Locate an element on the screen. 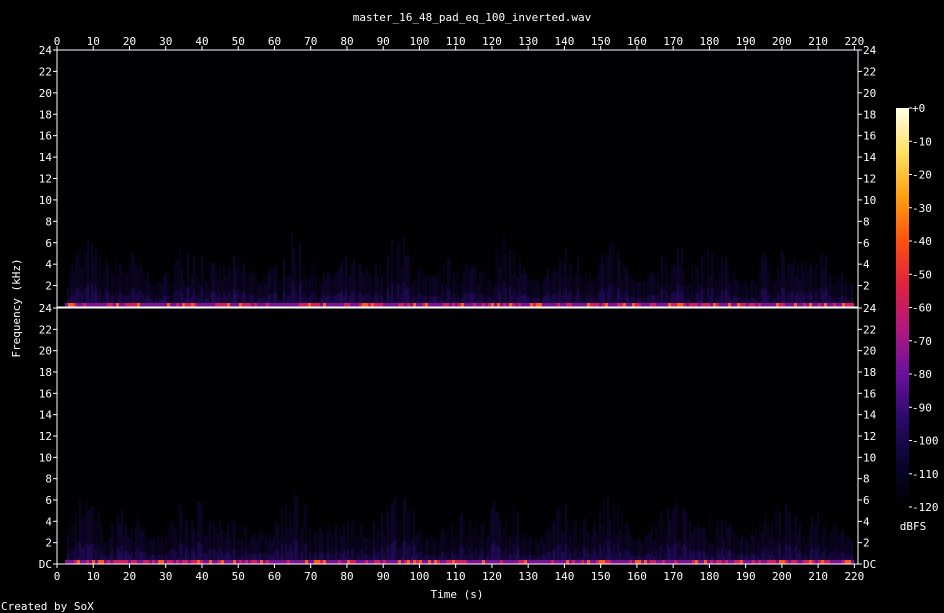  colorbar-tick-label: -40 is located at coordinates (922, 241).